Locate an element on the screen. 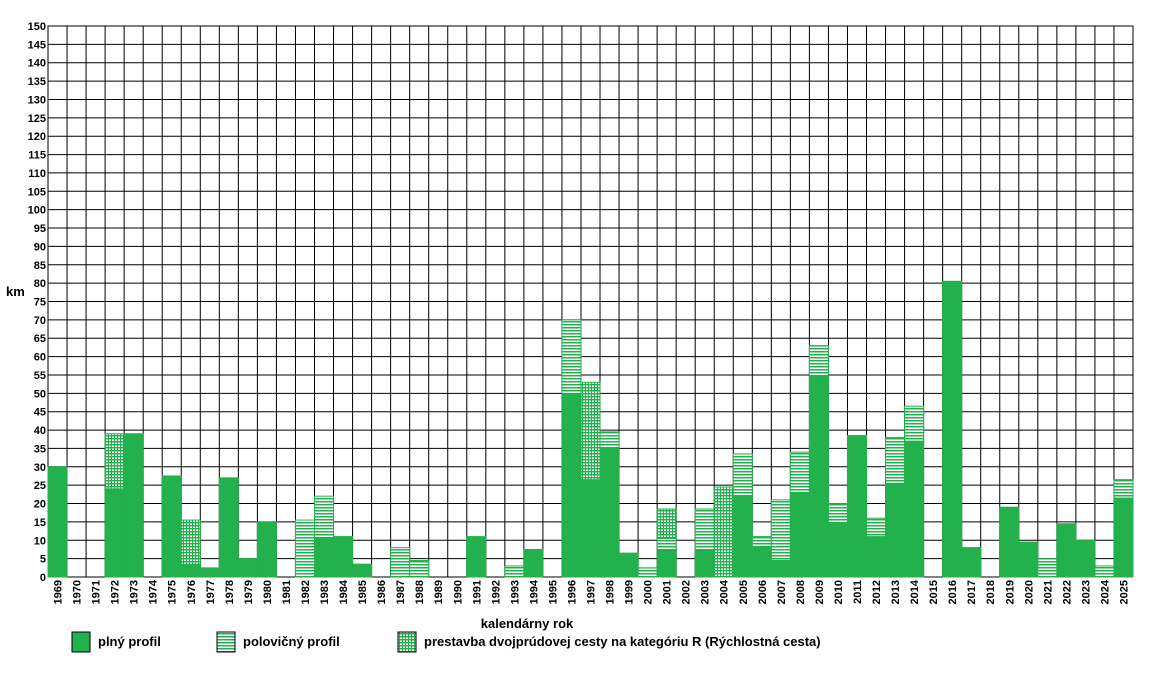  y-tick-label: 0 is located at coordinates (43, 578).